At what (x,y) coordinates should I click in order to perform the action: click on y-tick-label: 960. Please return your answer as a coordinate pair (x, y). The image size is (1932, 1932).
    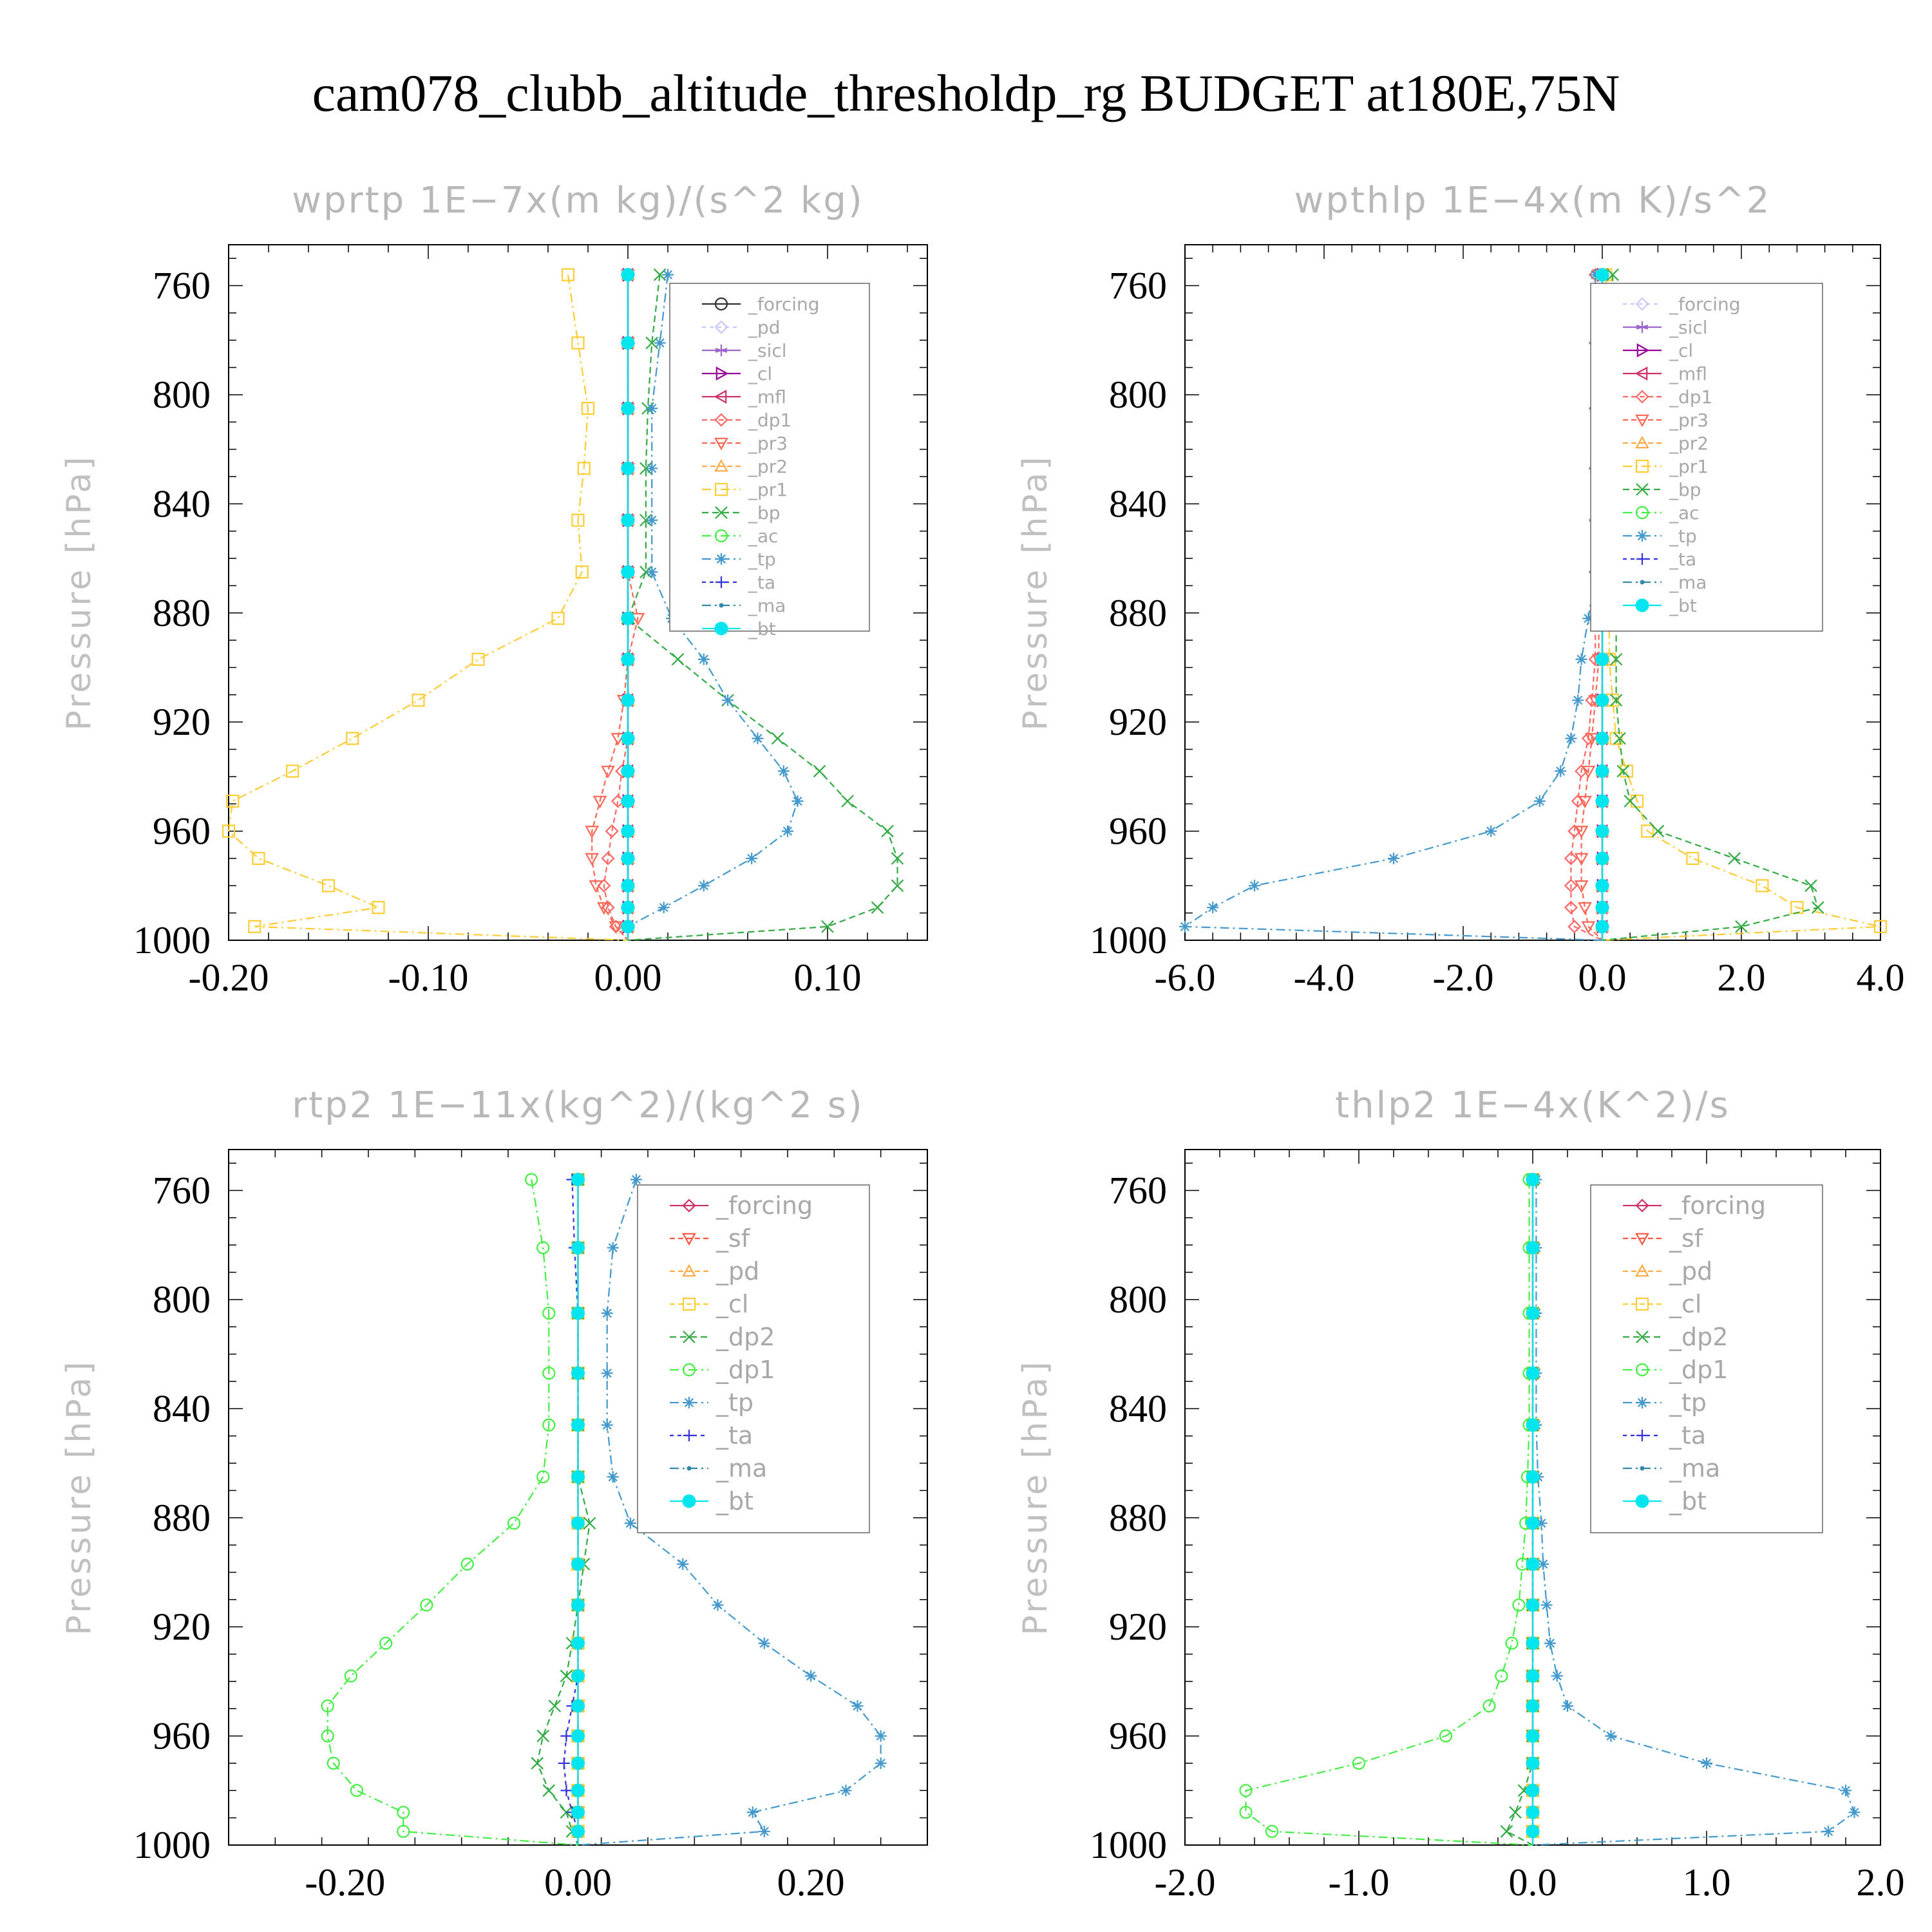
    Looking at the image, I should click on (182, 1736).